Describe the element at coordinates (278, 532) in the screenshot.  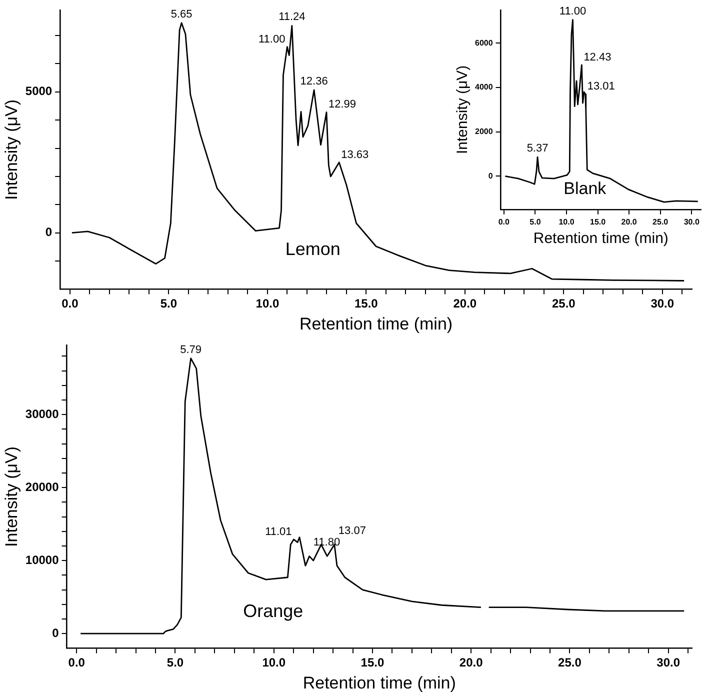
I see `annotation: 11.01` at that location.